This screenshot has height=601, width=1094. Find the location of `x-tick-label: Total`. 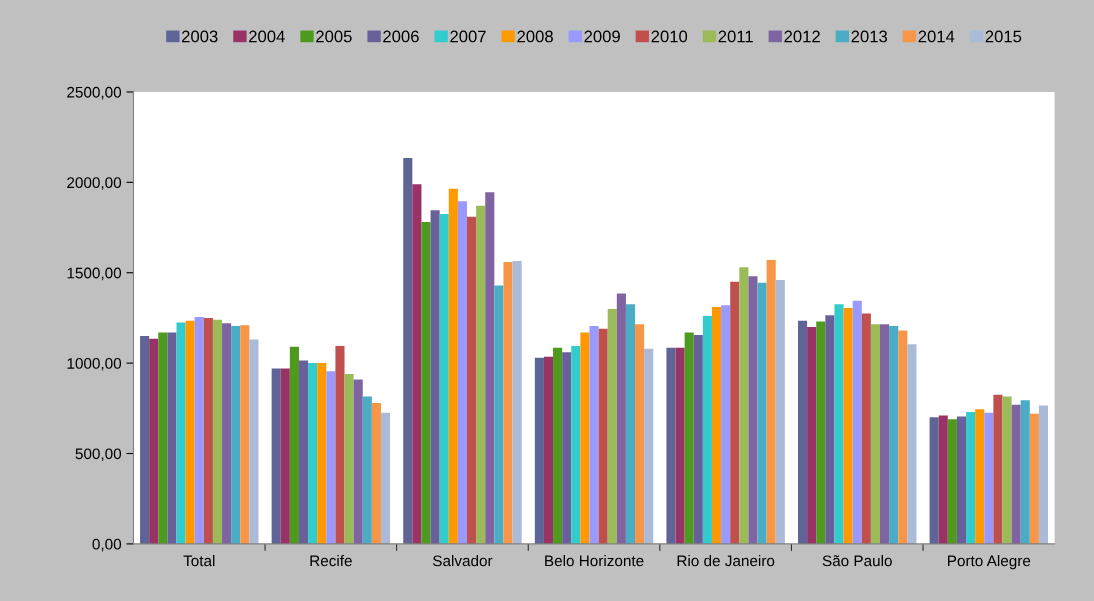

x-tick-label: Total is located at coordinates (199, 561).